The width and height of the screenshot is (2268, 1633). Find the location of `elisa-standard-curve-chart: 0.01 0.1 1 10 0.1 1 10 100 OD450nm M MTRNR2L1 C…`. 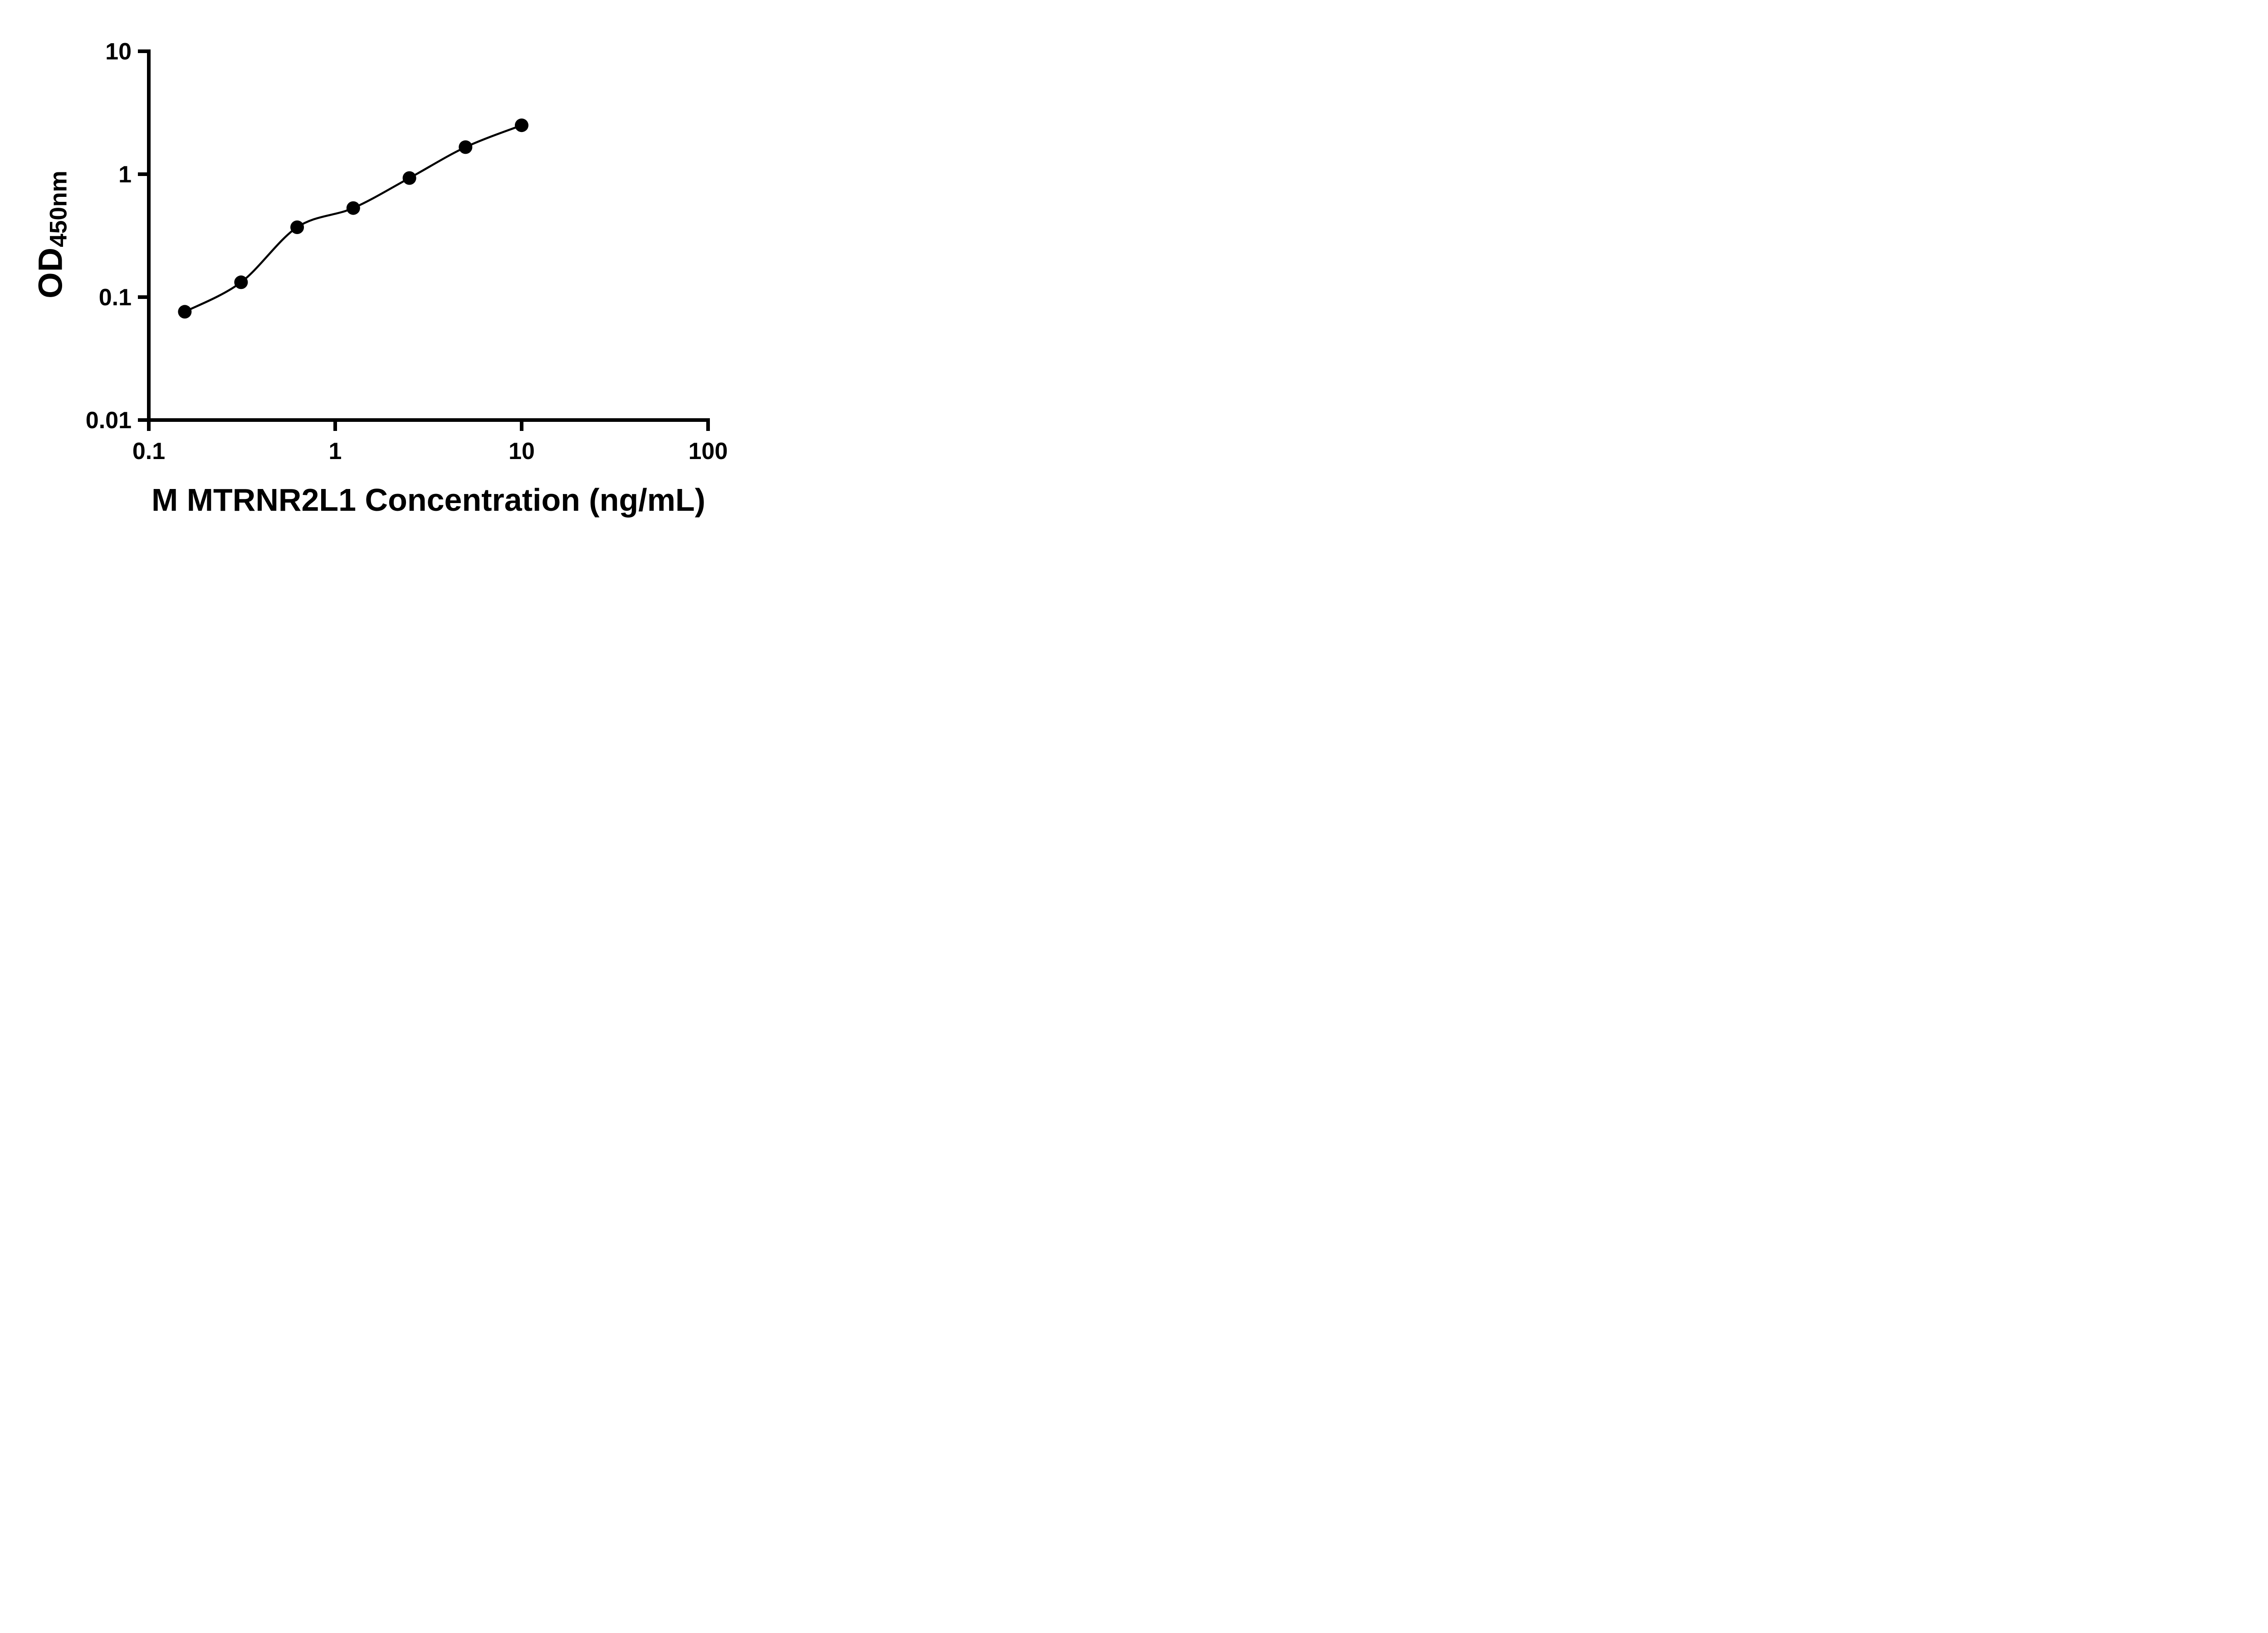

elisa-standard-curve-chart: 0.01 0.1 1 10 0.1 1 10 100 OD450nm M MTRNR2L1 C… is located at coordinates (388, 272).